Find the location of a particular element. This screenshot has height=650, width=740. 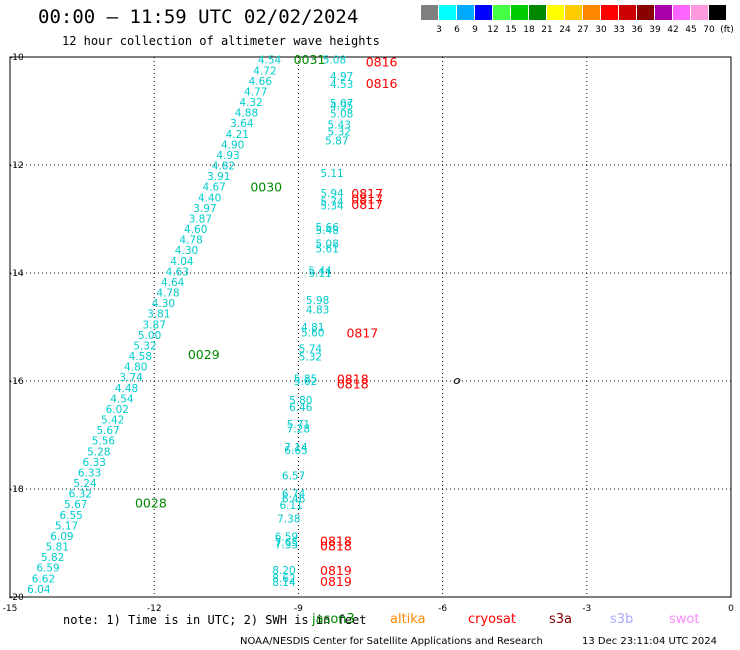

data-label-track1: 4.32 is located at coordinates (250, 103).